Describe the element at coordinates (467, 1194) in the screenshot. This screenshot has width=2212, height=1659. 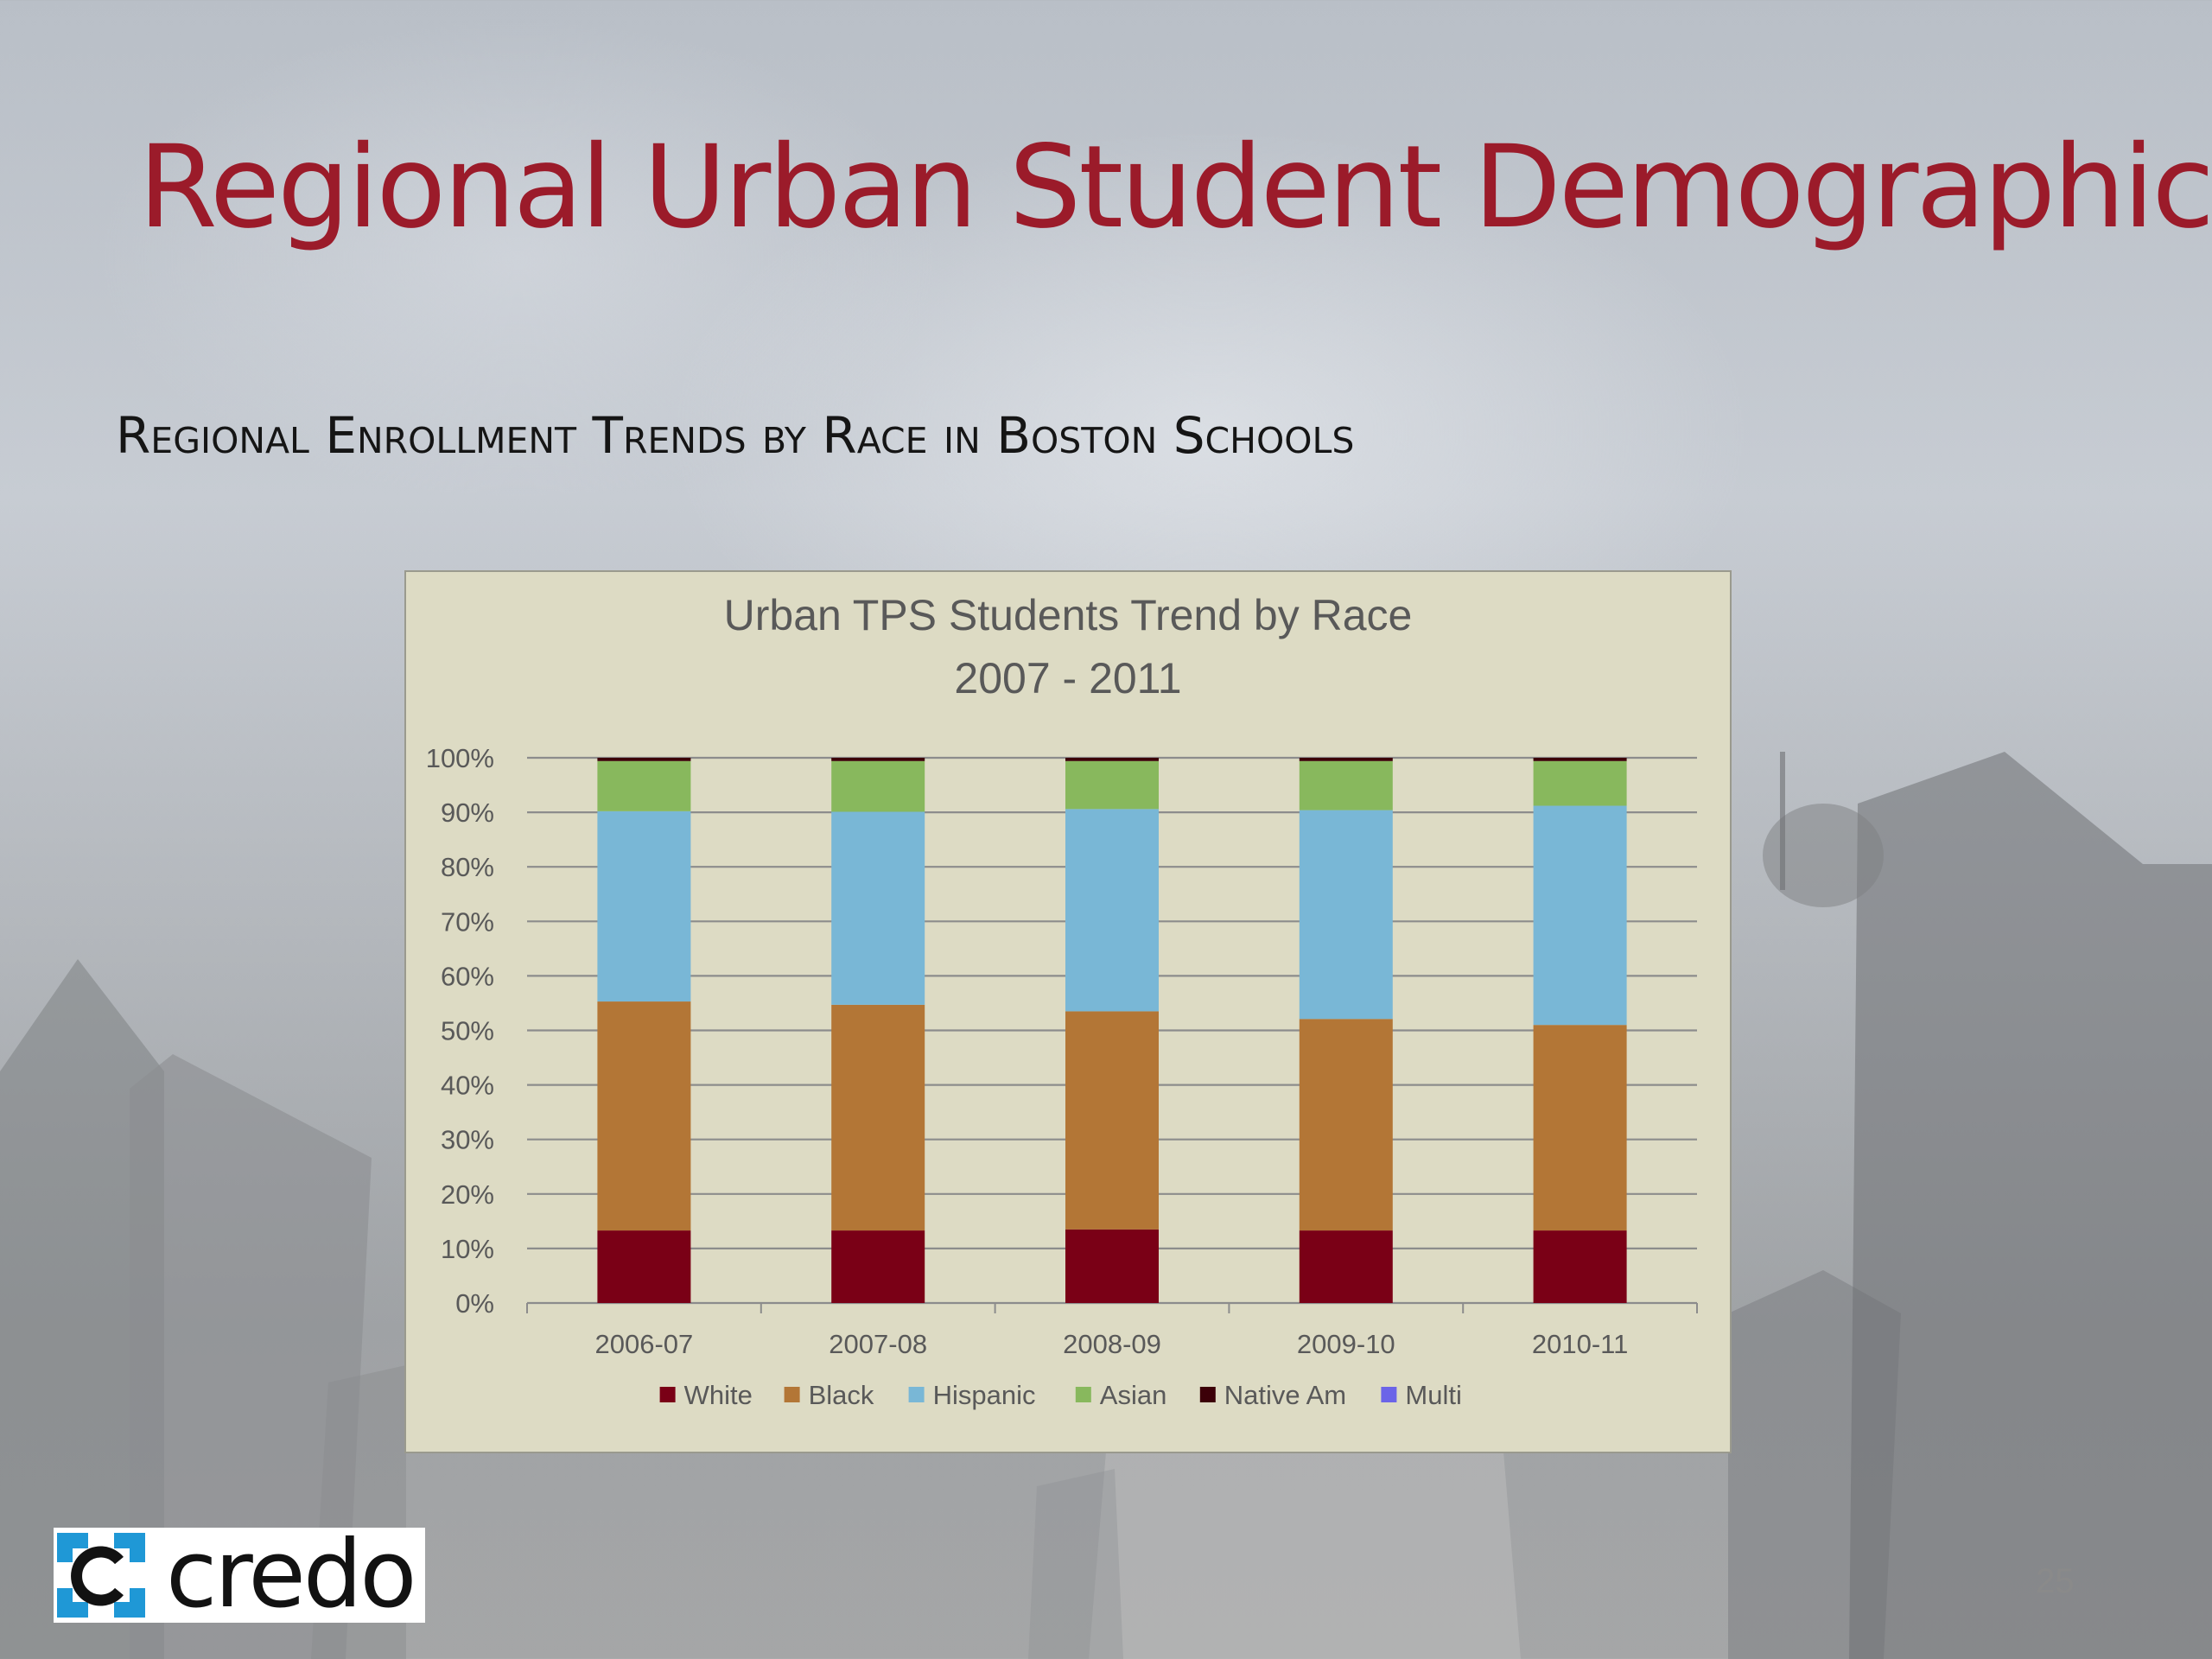
I see `y-tick-label: 20%` at that location.